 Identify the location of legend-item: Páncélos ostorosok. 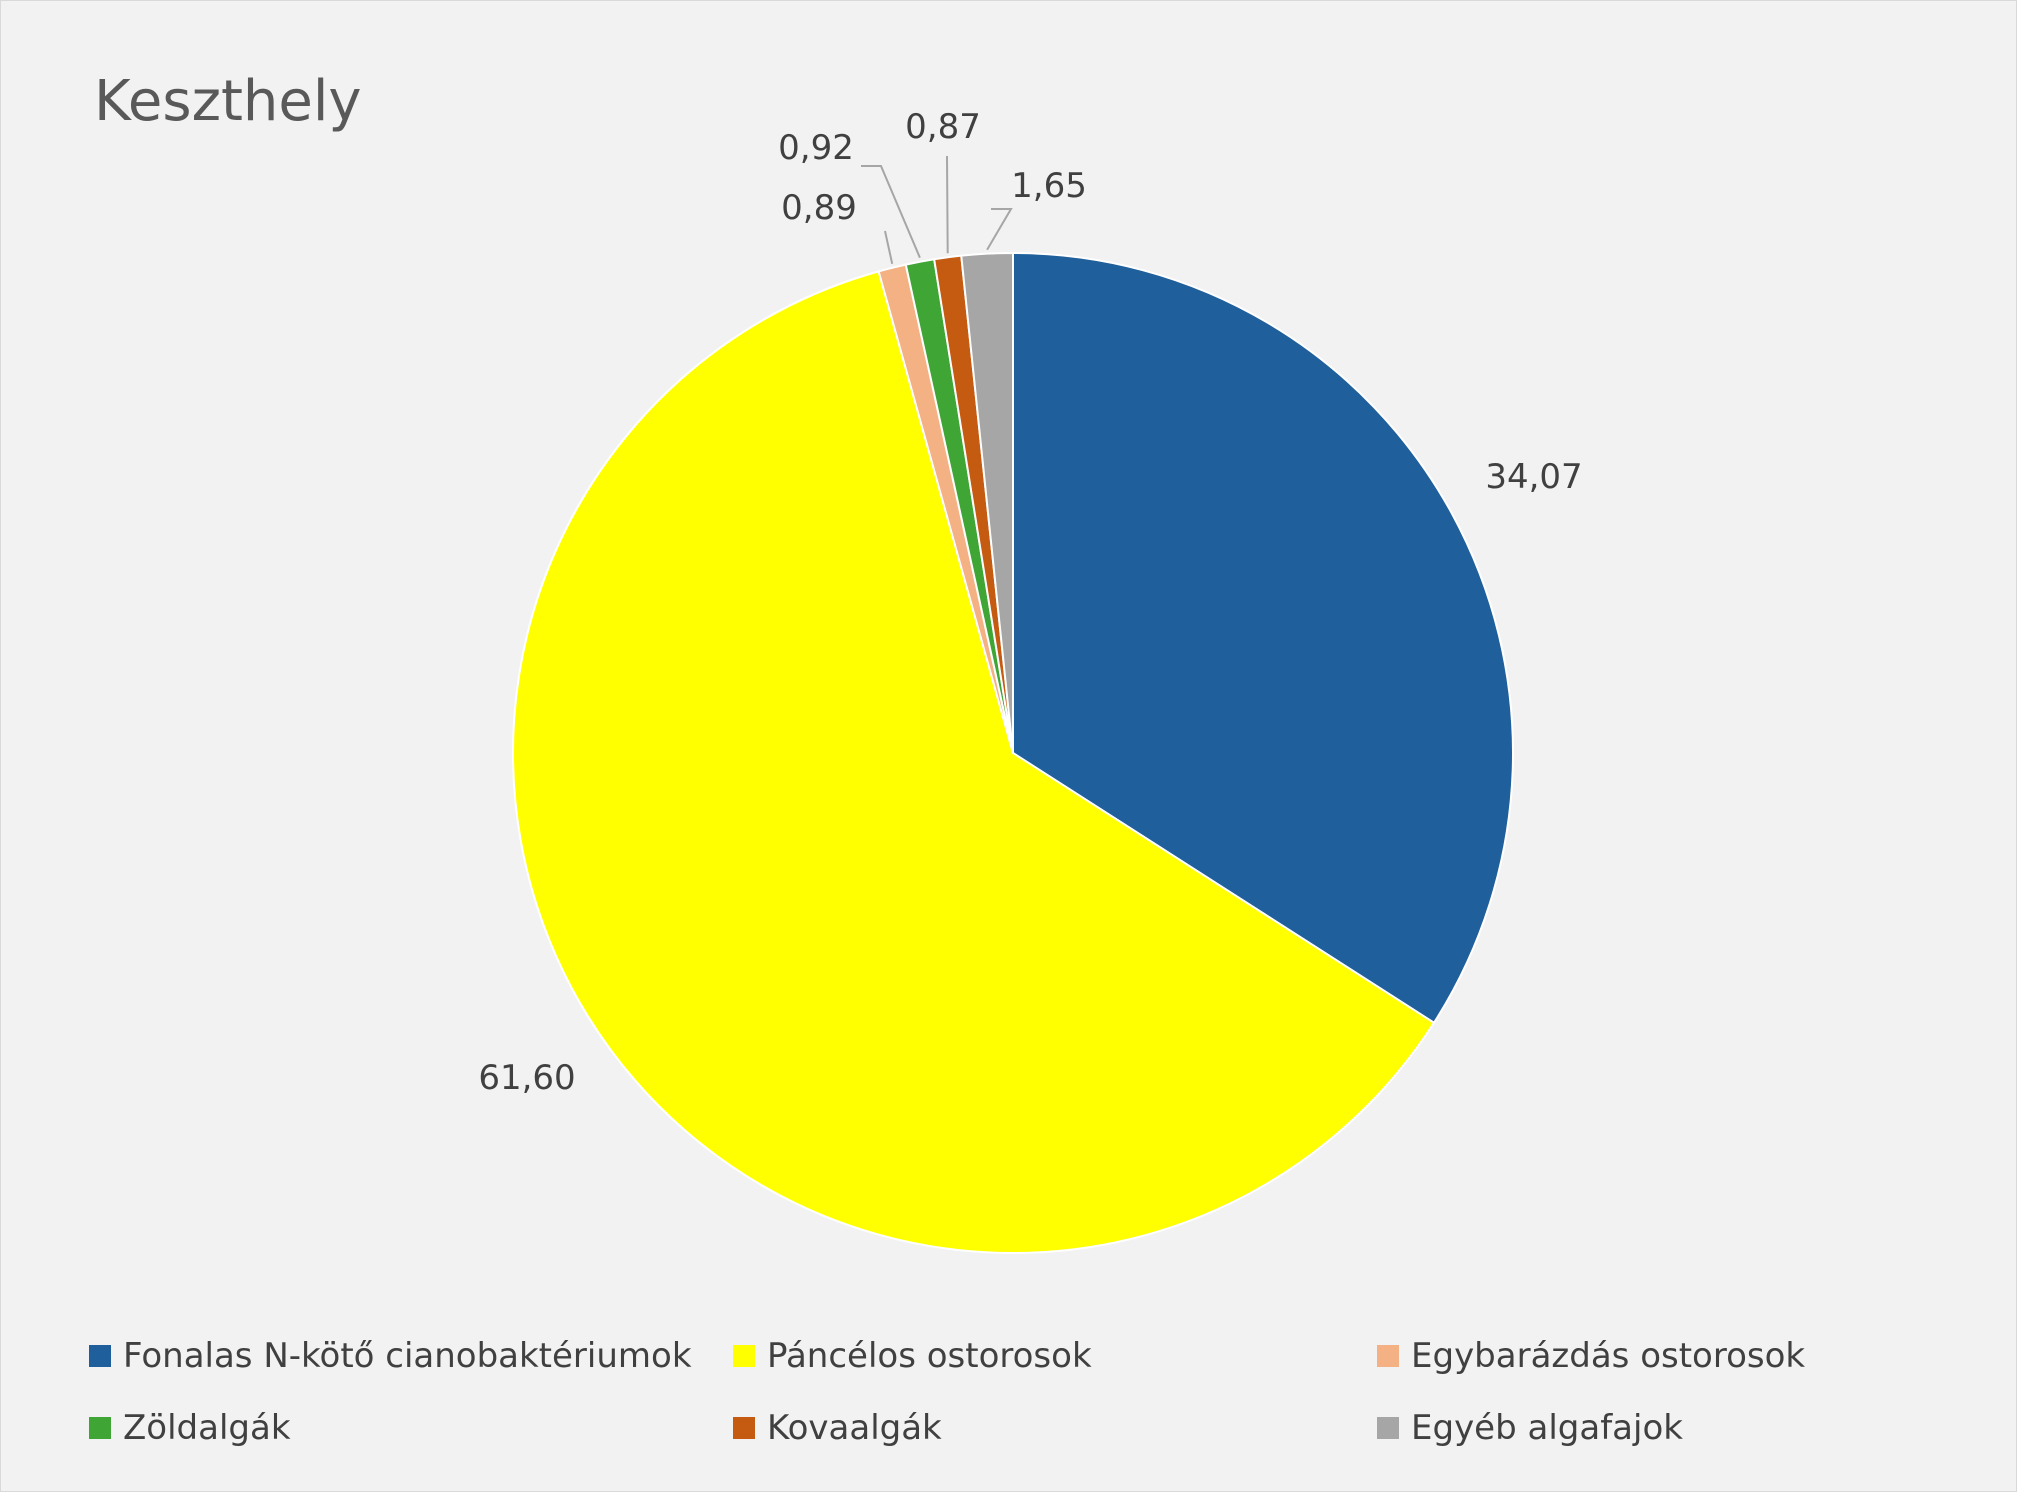
(1055, 1356).